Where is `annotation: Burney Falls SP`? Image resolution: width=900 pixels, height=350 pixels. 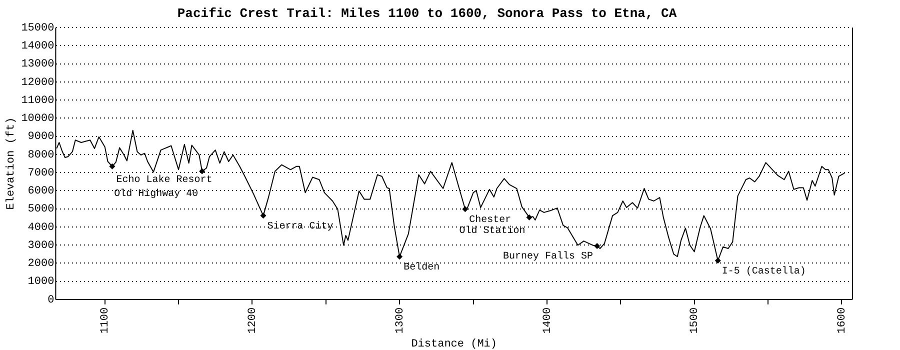
annotation: Burney Falls SP is located at coordinates (548, 256).